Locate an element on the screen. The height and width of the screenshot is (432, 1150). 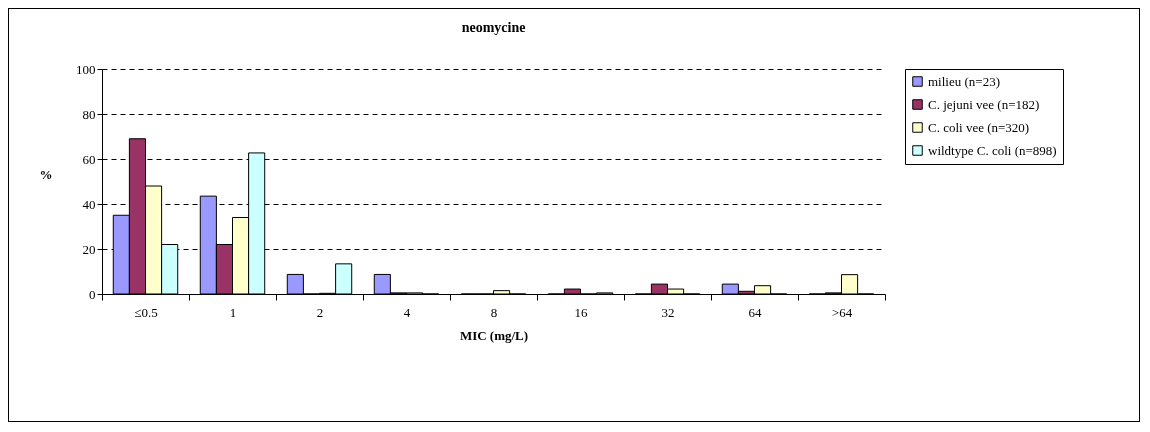
x-tick-label: ≤0.5 is located at coordinates (146, 312).